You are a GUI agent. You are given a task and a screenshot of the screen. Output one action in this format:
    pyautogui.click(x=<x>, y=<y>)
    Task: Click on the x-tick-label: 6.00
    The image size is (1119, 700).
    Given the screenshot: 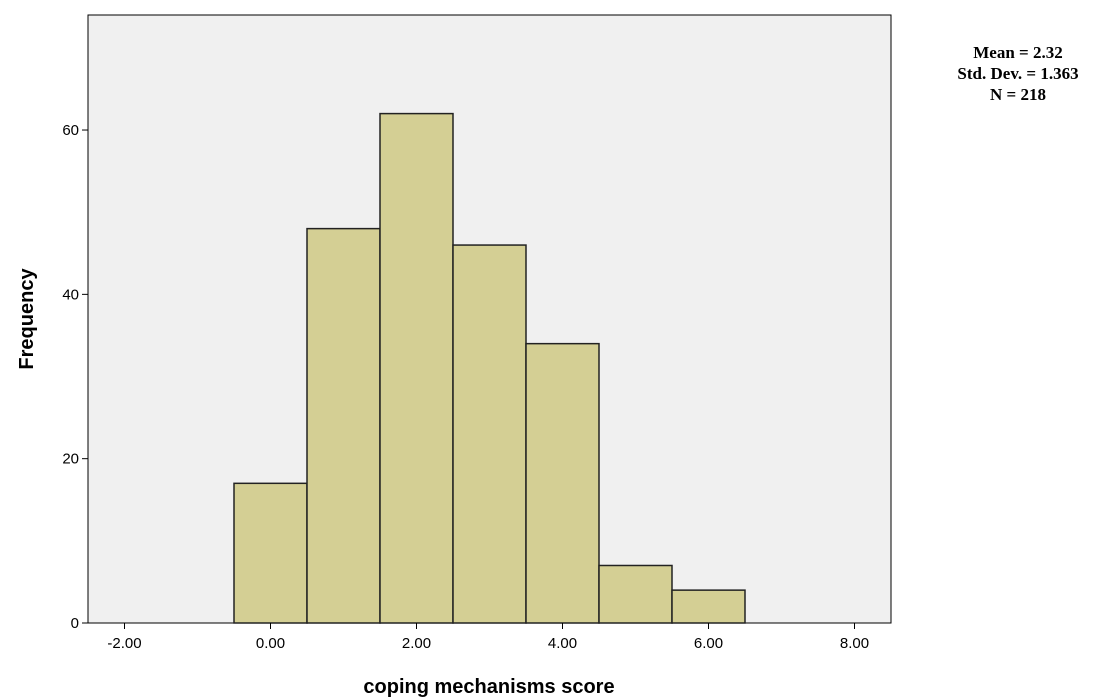 What is the action you would take?
    pyautogui.click(x=708, y=643)
    